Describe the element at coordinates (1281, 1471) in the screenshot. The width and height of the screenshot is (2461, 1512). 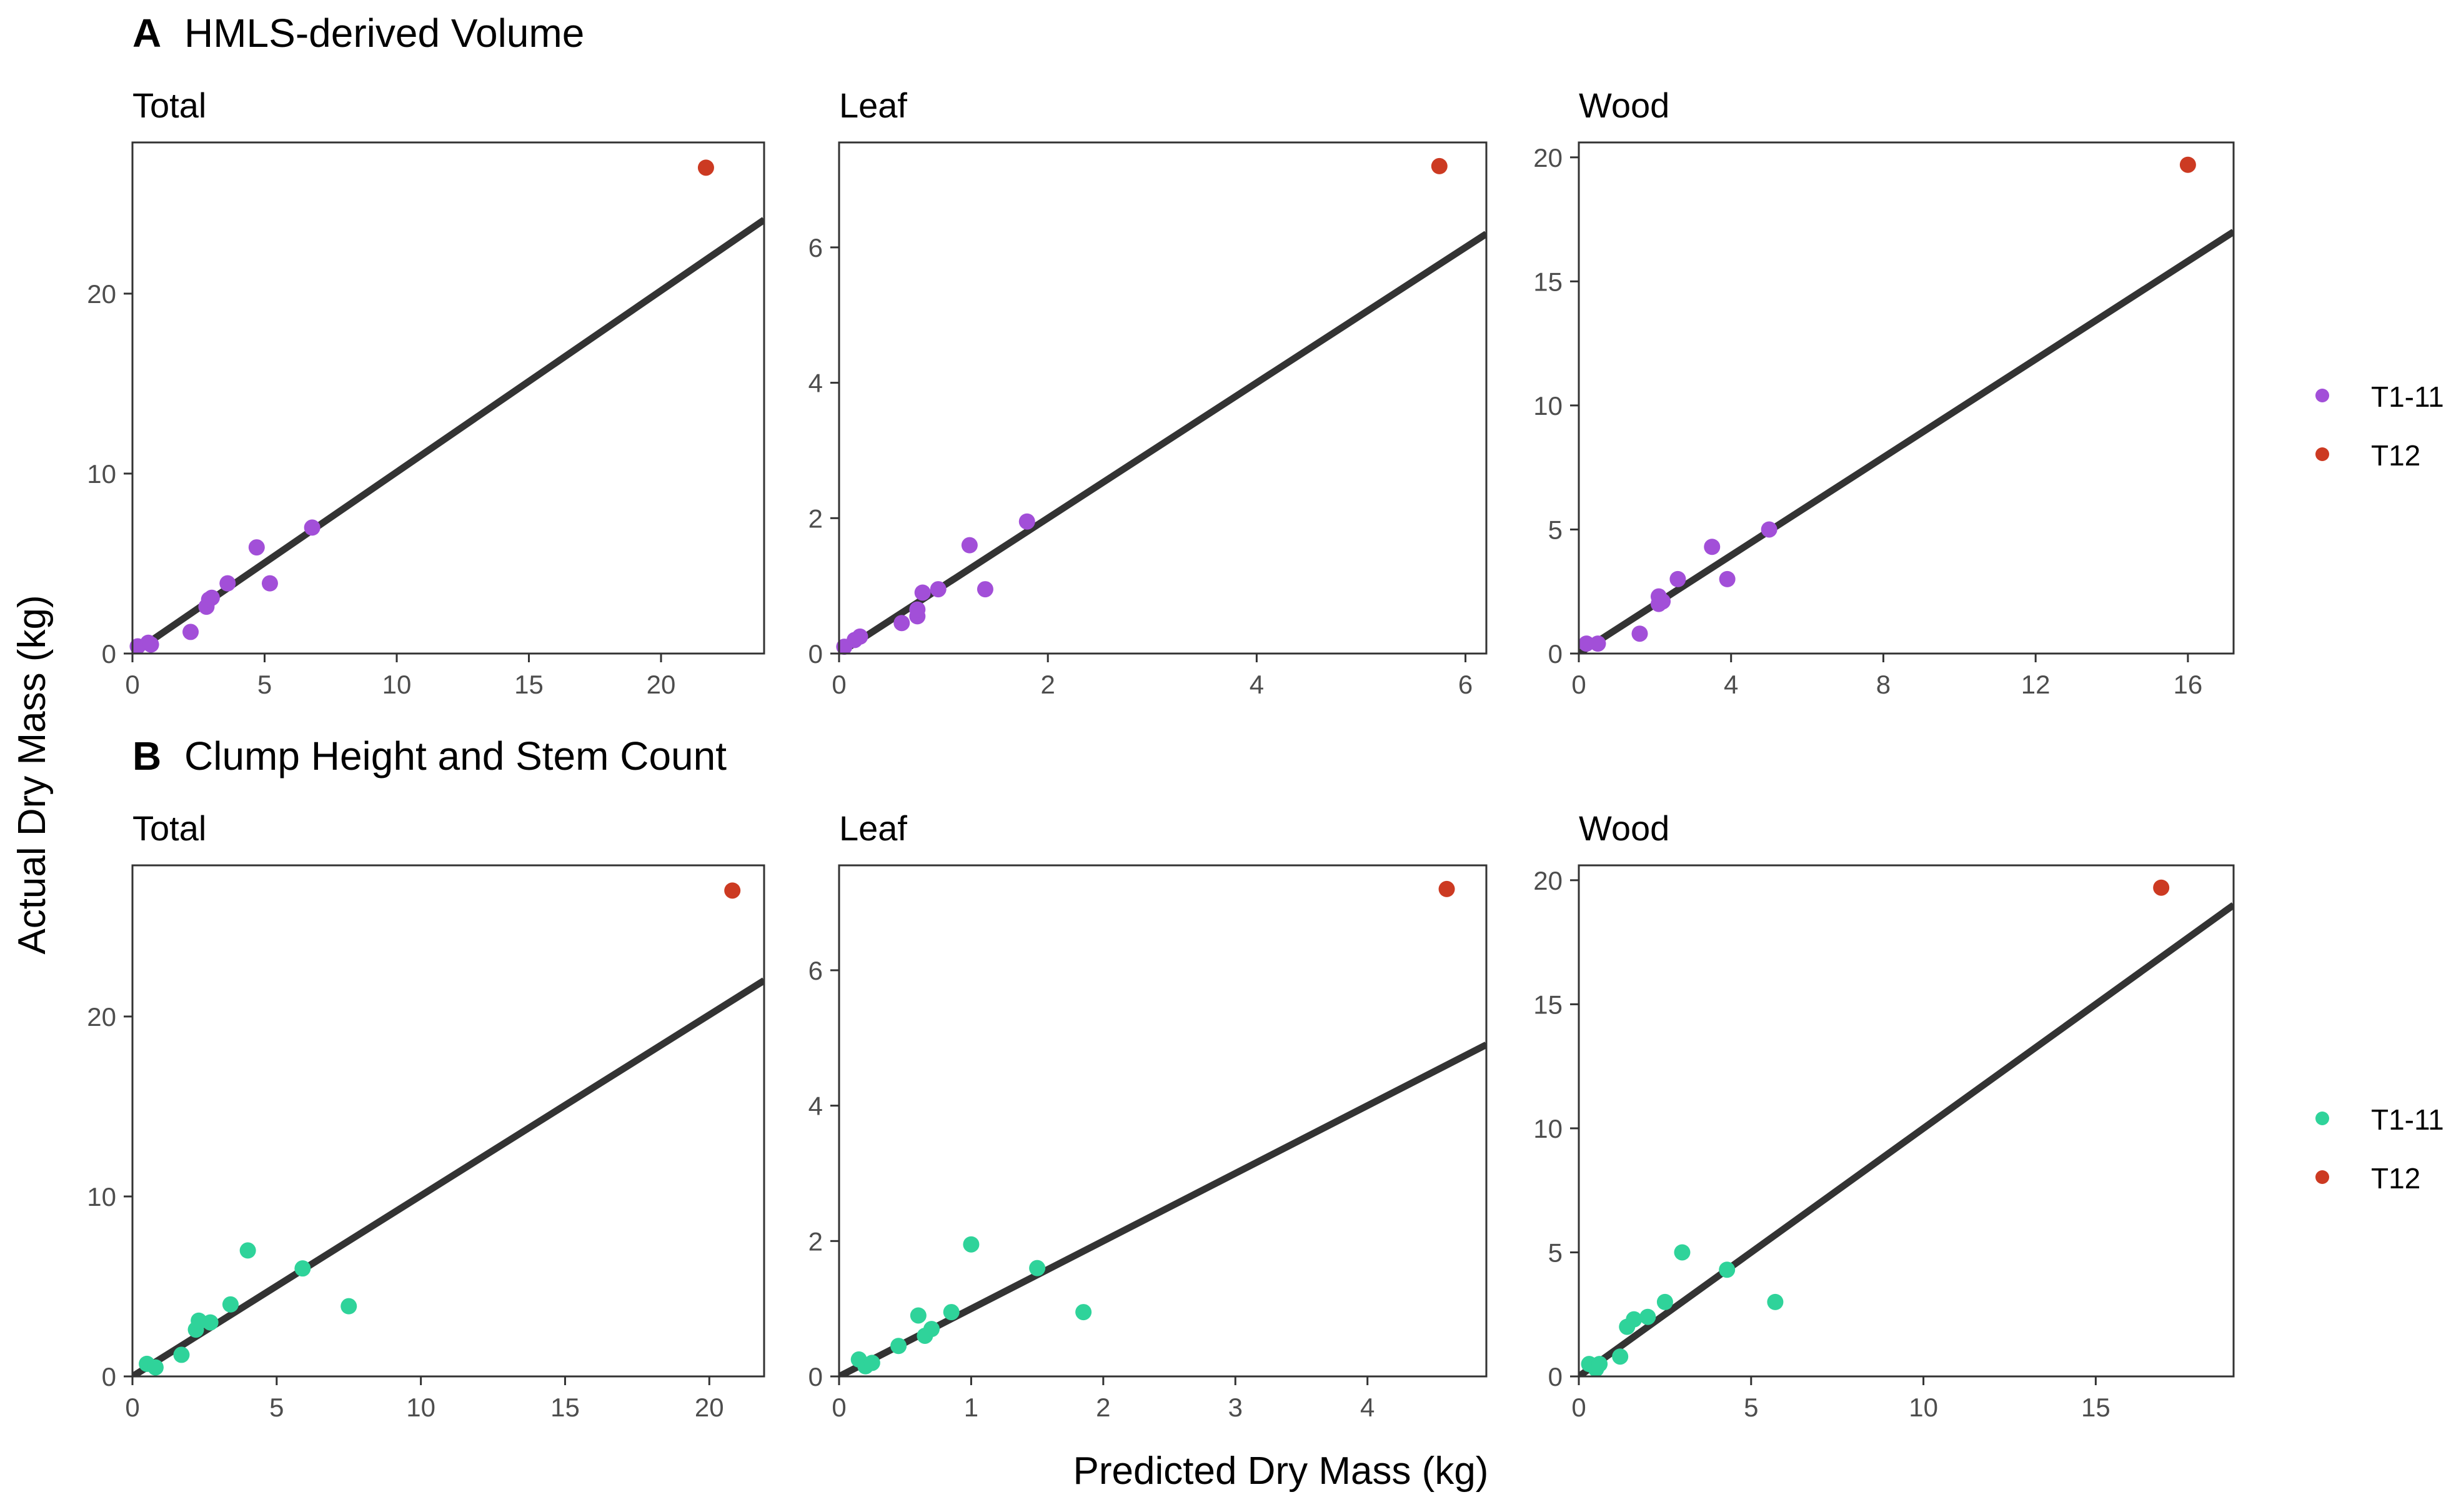
I see `x-axis-label: Predicted Dry Mass (kg)` at that location.